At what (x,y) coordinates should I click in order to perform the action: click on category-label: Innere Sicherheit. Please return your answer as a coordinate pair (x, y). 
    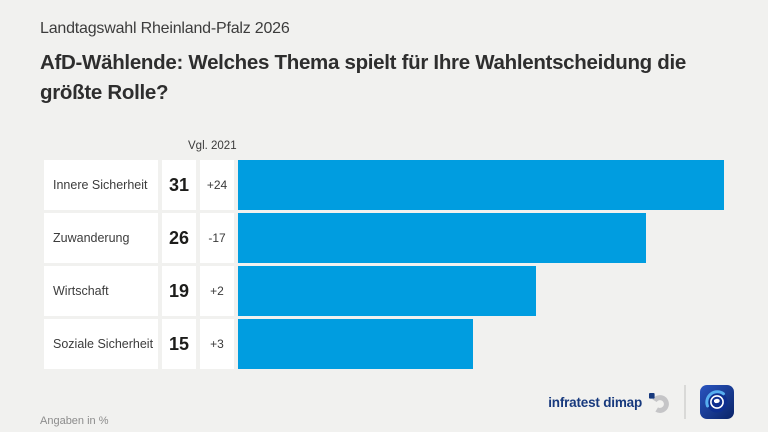
    Looking at the image, I should click on (101, 185).